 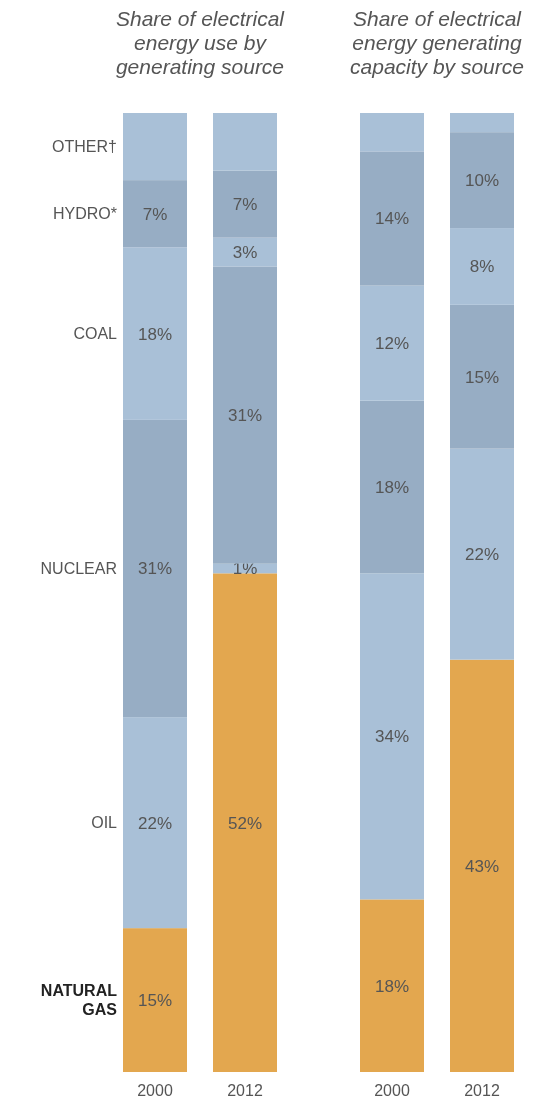 I want to click on data-label: 34%, so click(x=392, y=737).